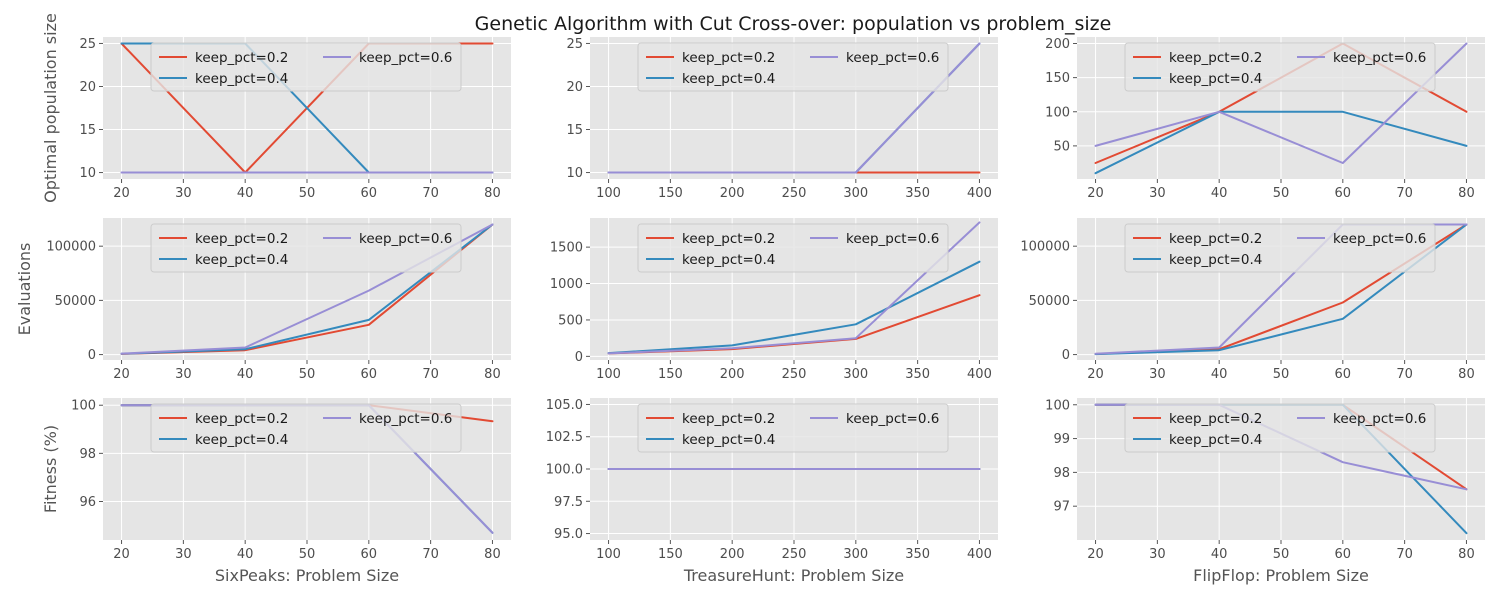 The width and height of the screenshot is (1500, 600). What do you see at coordinates (87, 454) in the screenshot?
I see `y-tick-label: 98` at bounding box center [87, 454].